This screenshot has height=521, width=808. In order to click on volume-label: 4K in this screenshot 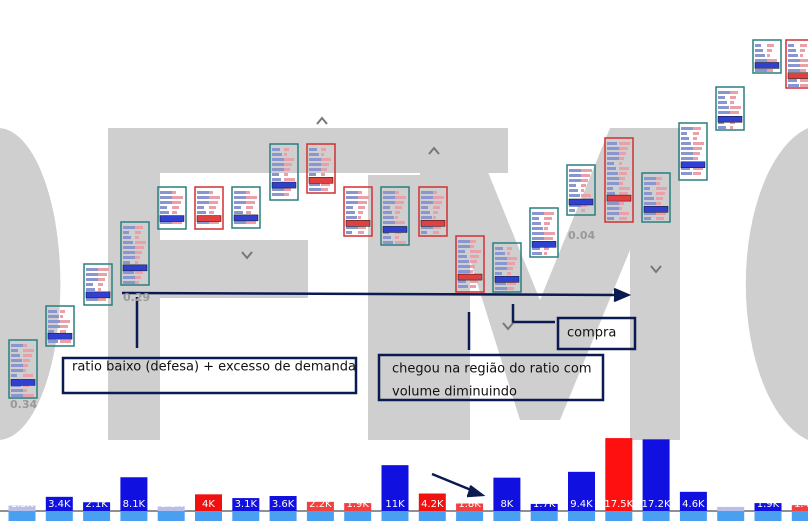, I will do `click(208, 504)`.